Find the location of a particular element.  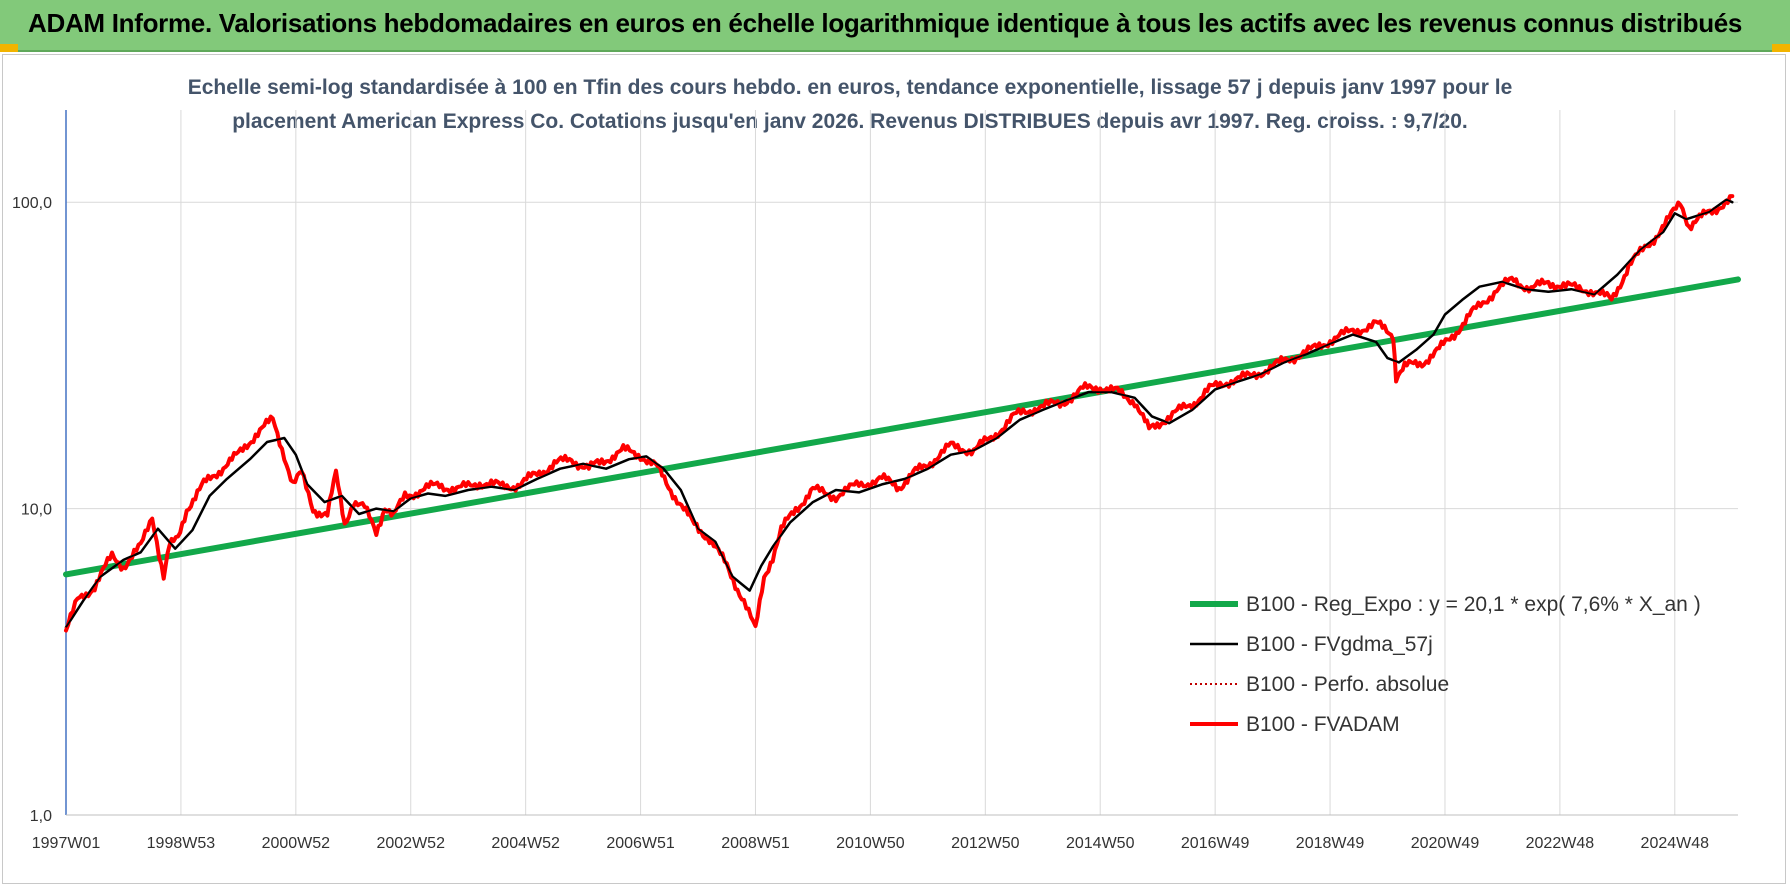

x-tick-label: 2014W50 is located at coordinates (1100, 843).